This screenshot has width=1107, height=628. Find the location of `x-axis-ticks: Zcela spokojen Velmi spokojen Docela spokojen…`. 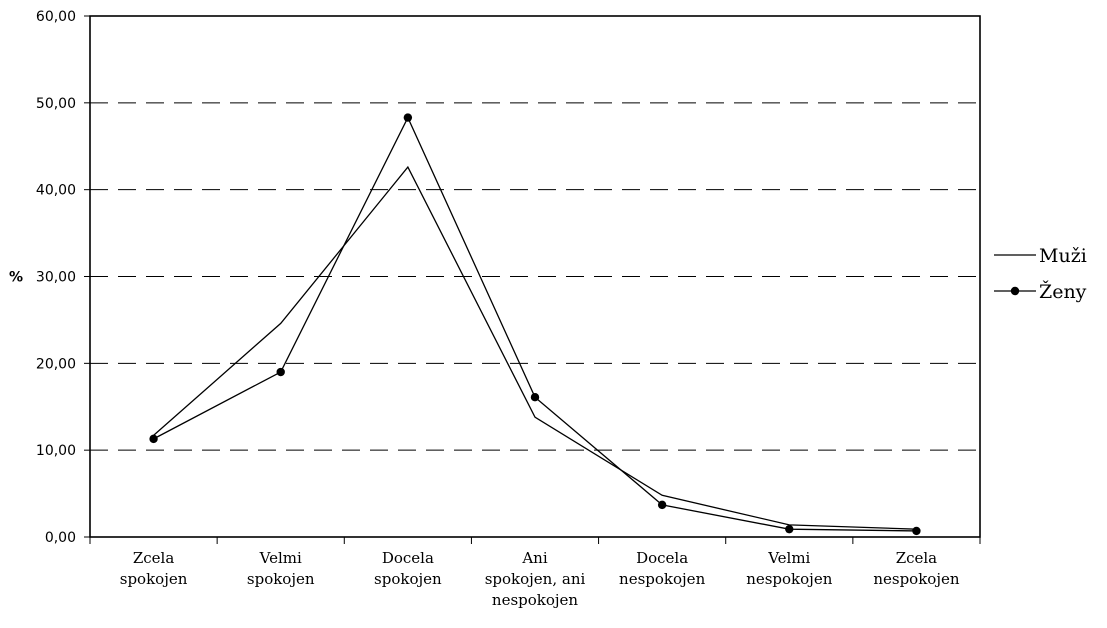

x-axis-ticks: Zcela spokojen Velmi spokojen Docela spokojen… is located at coordinates (535, 573).